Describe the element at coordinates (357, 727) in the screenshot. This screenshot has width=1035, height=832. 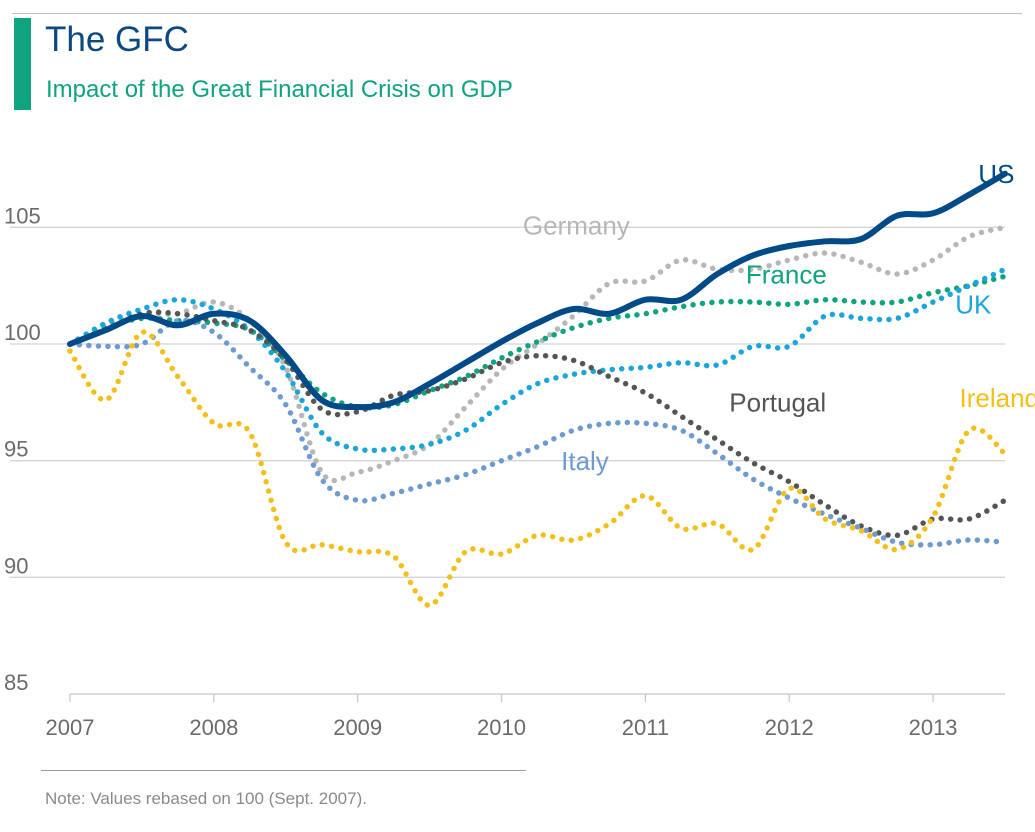
I see `x-tick-label: 2009` at that location.